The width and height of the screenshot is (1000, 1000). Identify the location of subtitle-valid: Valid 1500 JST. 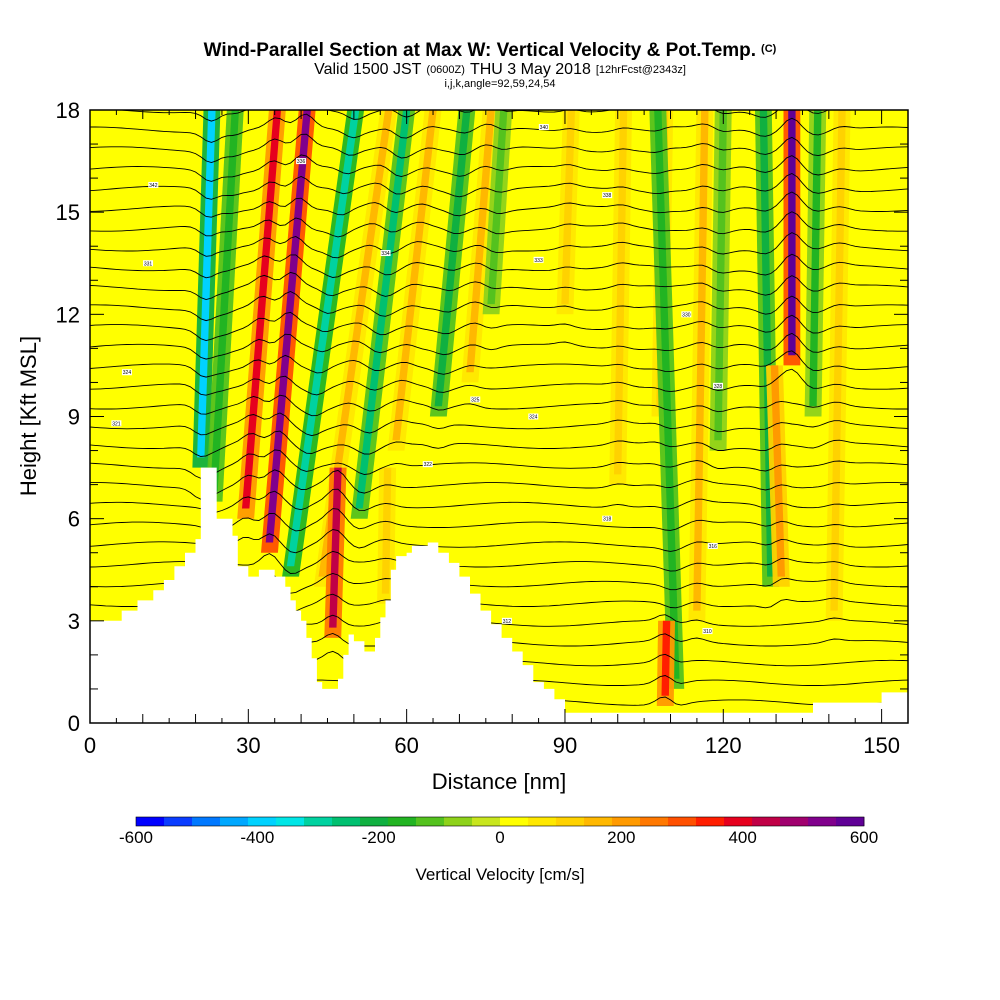
(368, 69).